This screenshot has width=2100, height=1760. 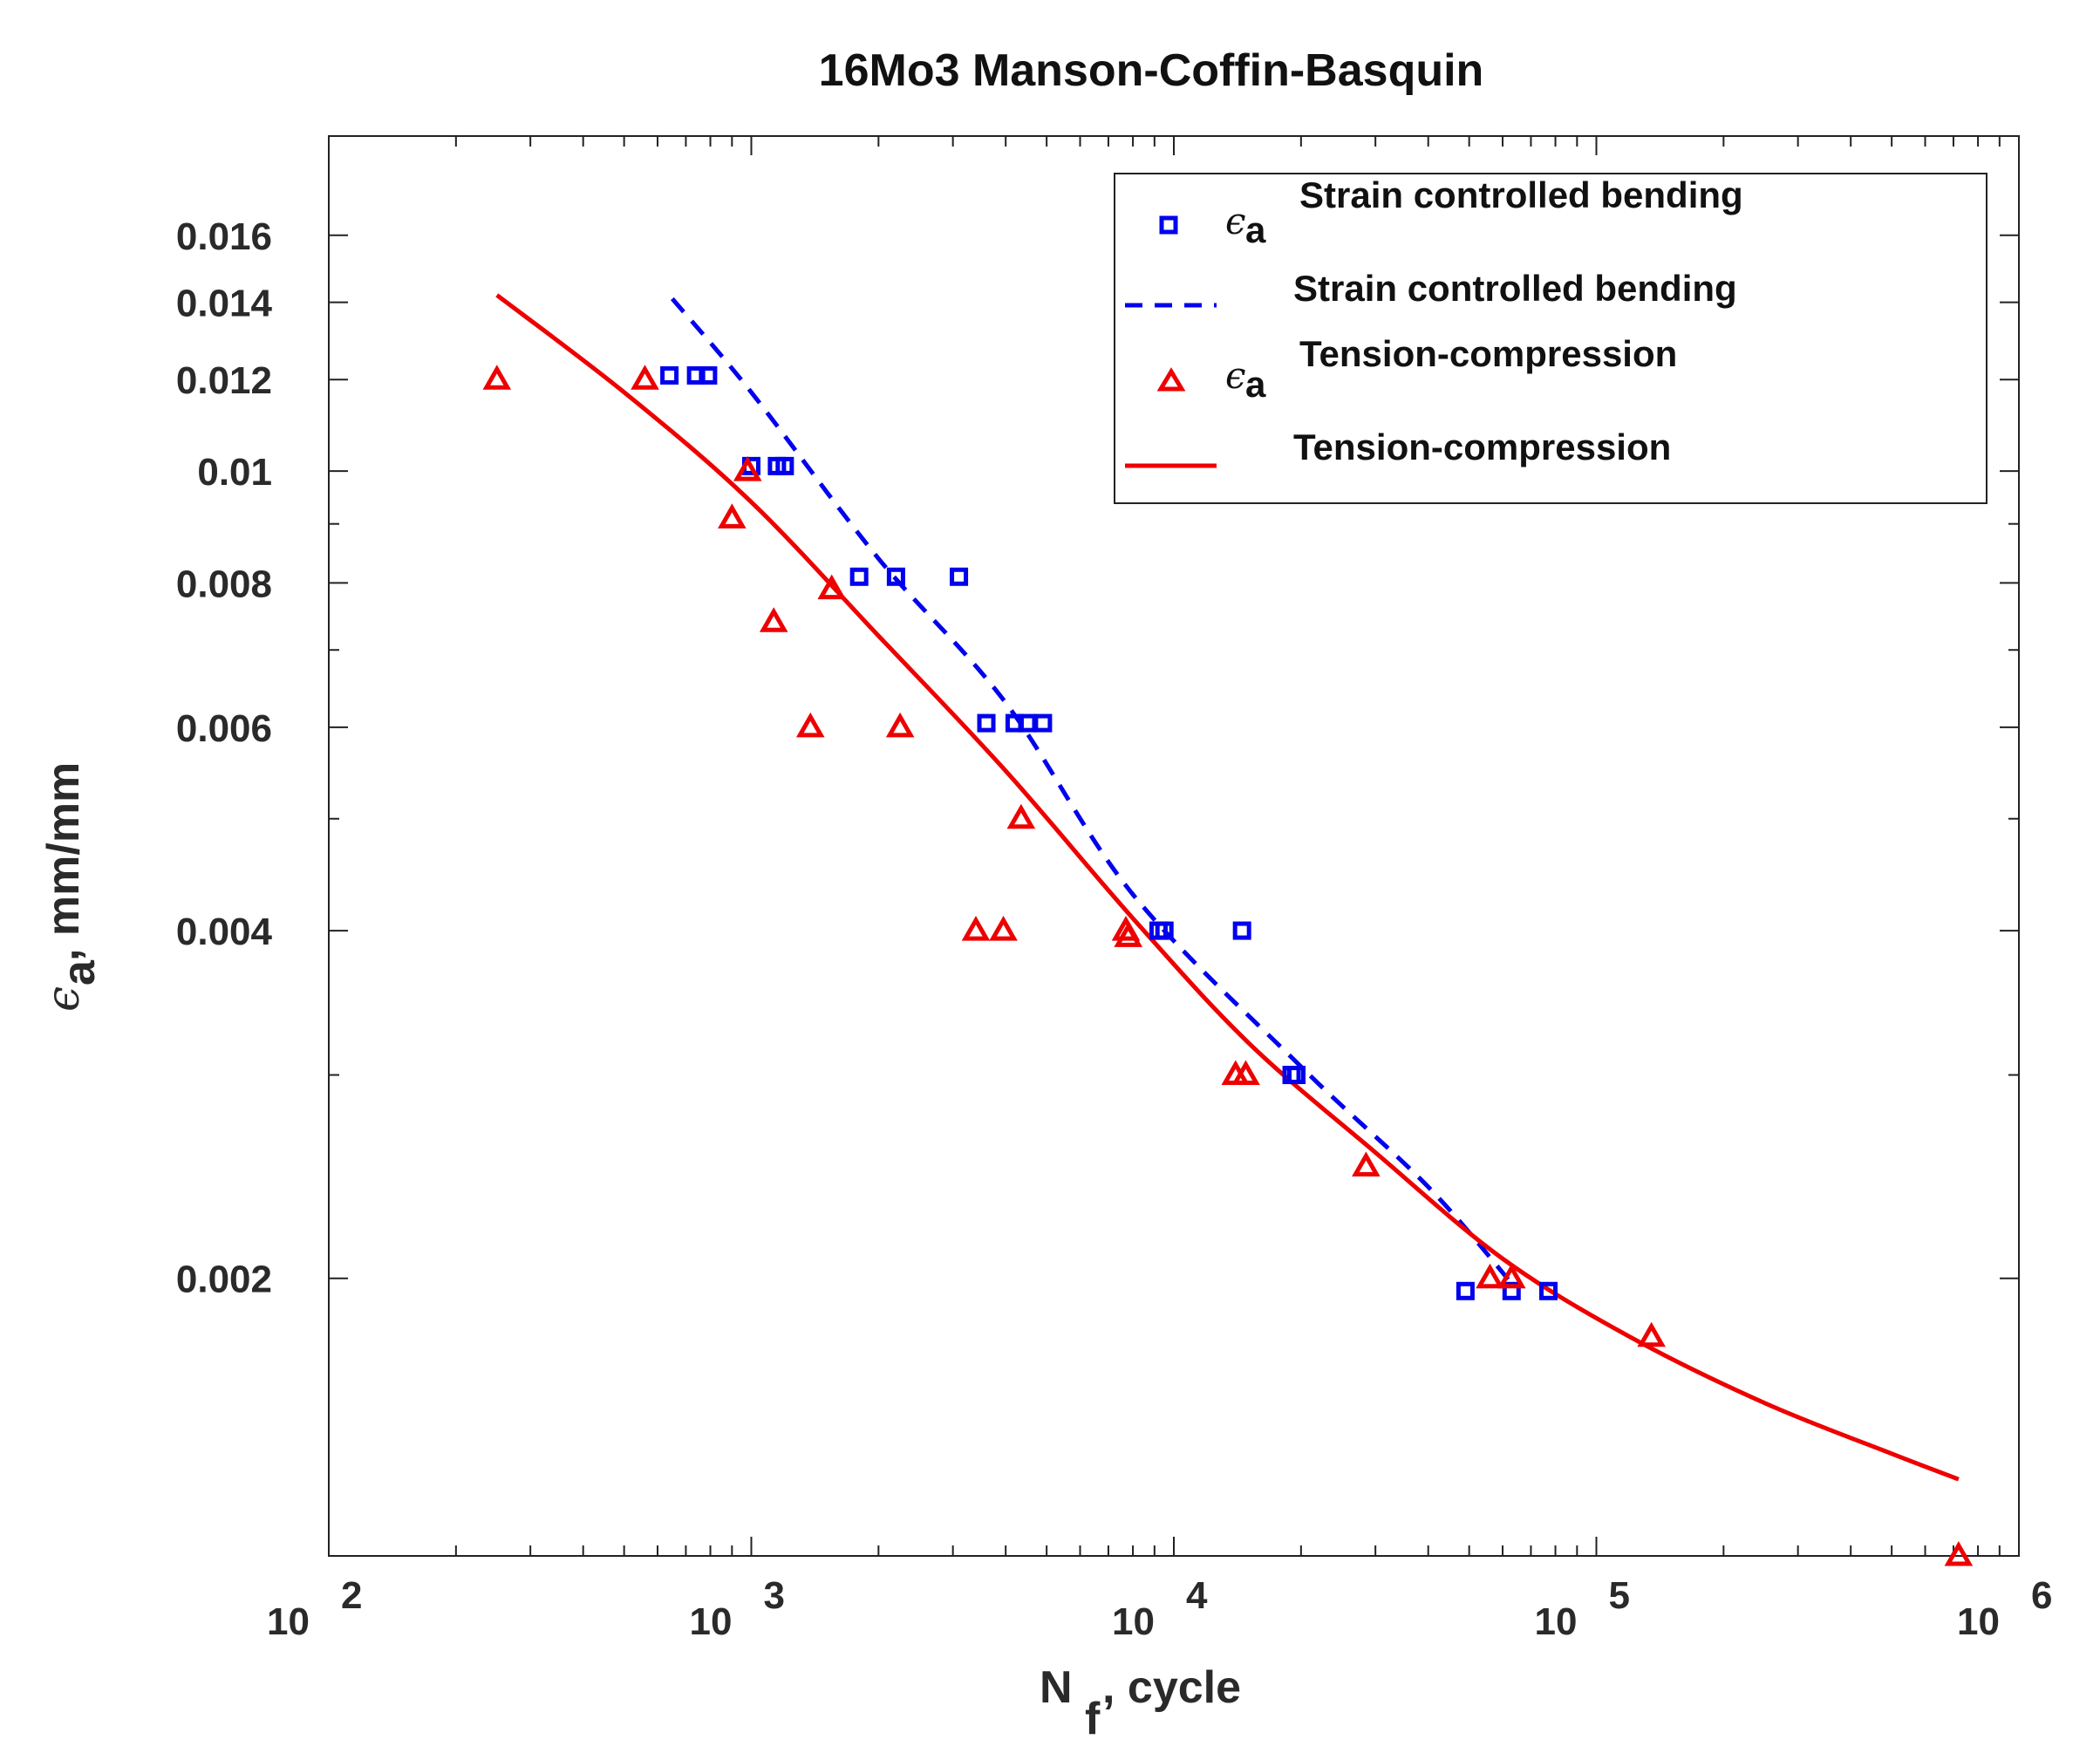 What do you see at coordinates (1235, 375) in the screenshot?
I see `legend-epsilon-2: ϵ` at bounding box center [1235, 375].